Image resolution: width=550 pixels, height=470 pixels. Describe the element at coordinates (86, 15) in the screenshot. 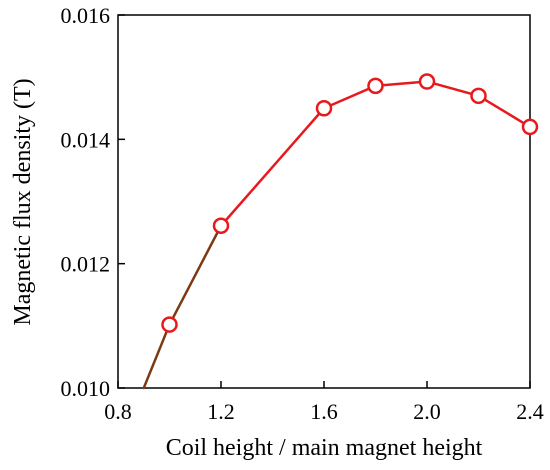

I see `y-tick-label: 0.016` at that location.